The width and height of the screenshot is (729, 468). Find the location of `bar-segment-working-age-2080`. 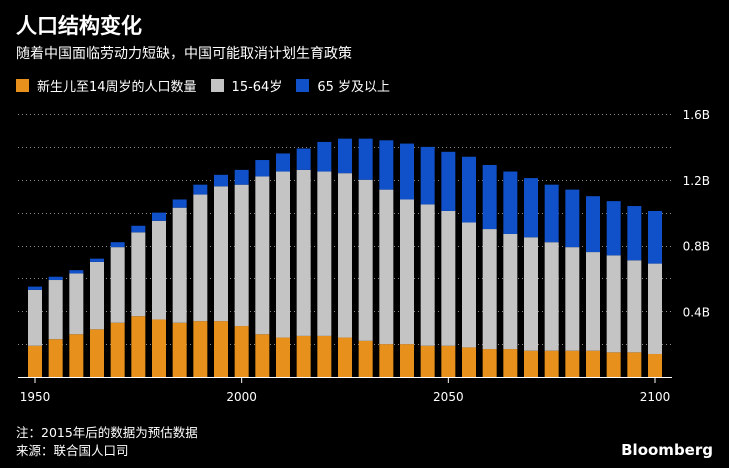

bar-segment-working-age-2080 is located at coordinates (572, 299).